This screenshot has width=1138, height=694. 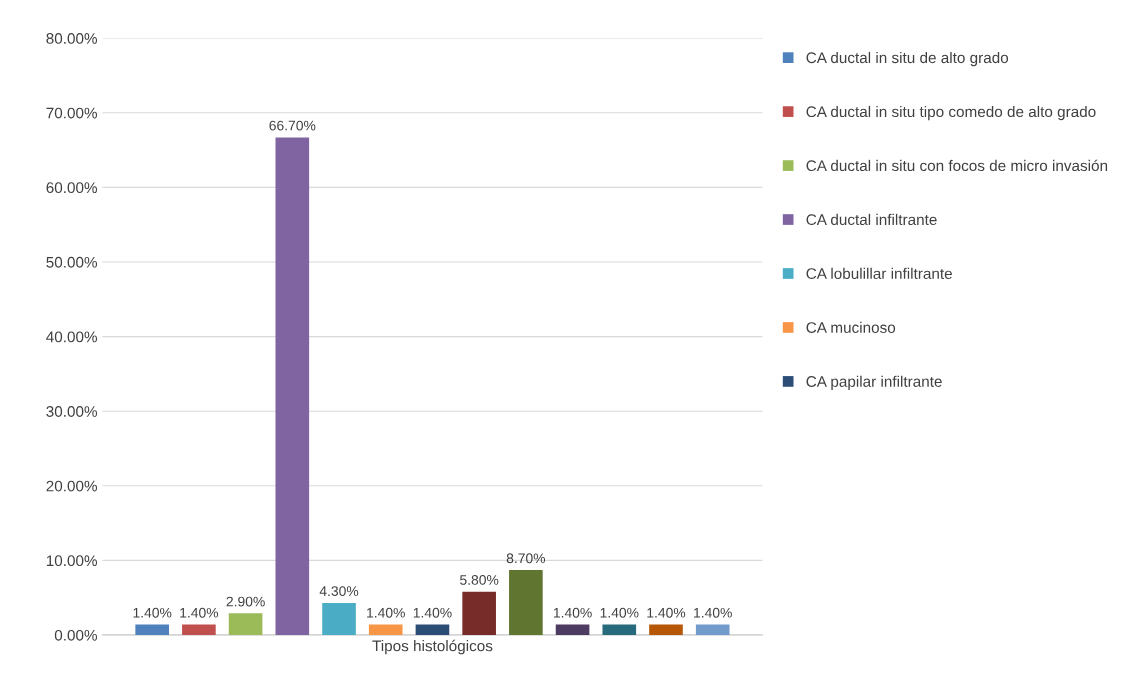 What do you see at coordinates (432, 647) in the screenshot?
I see `x-tick-label: Tipos histológicos` at bounding box center [432, 647].